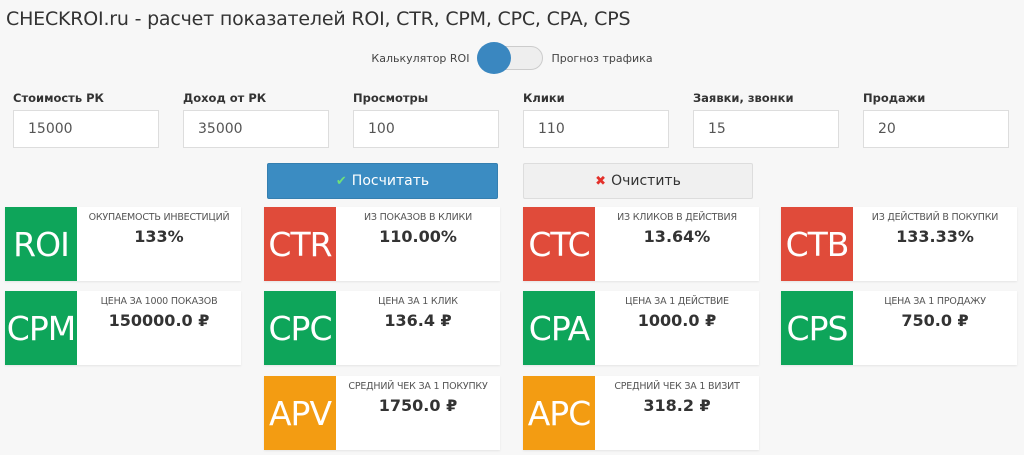 This screenshot has height=455, width=1024. I want to click on clicks-input, so click(596, 129).